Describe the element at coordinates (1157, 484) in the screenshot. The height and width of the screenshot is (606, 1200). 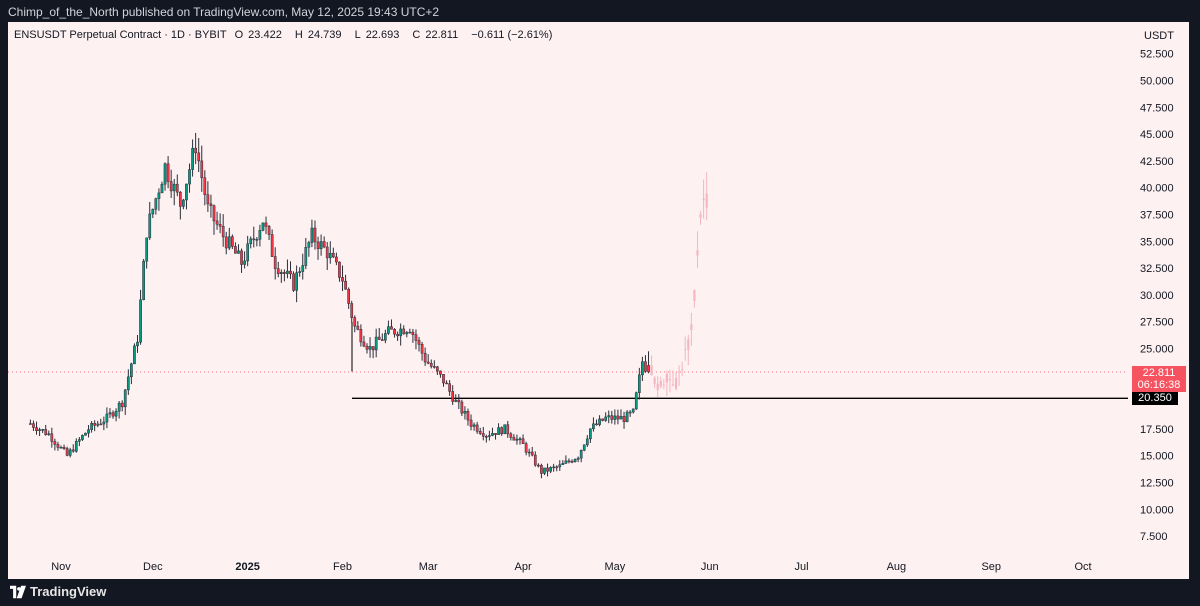
I see `price-tick-label: 12.500` at that location.